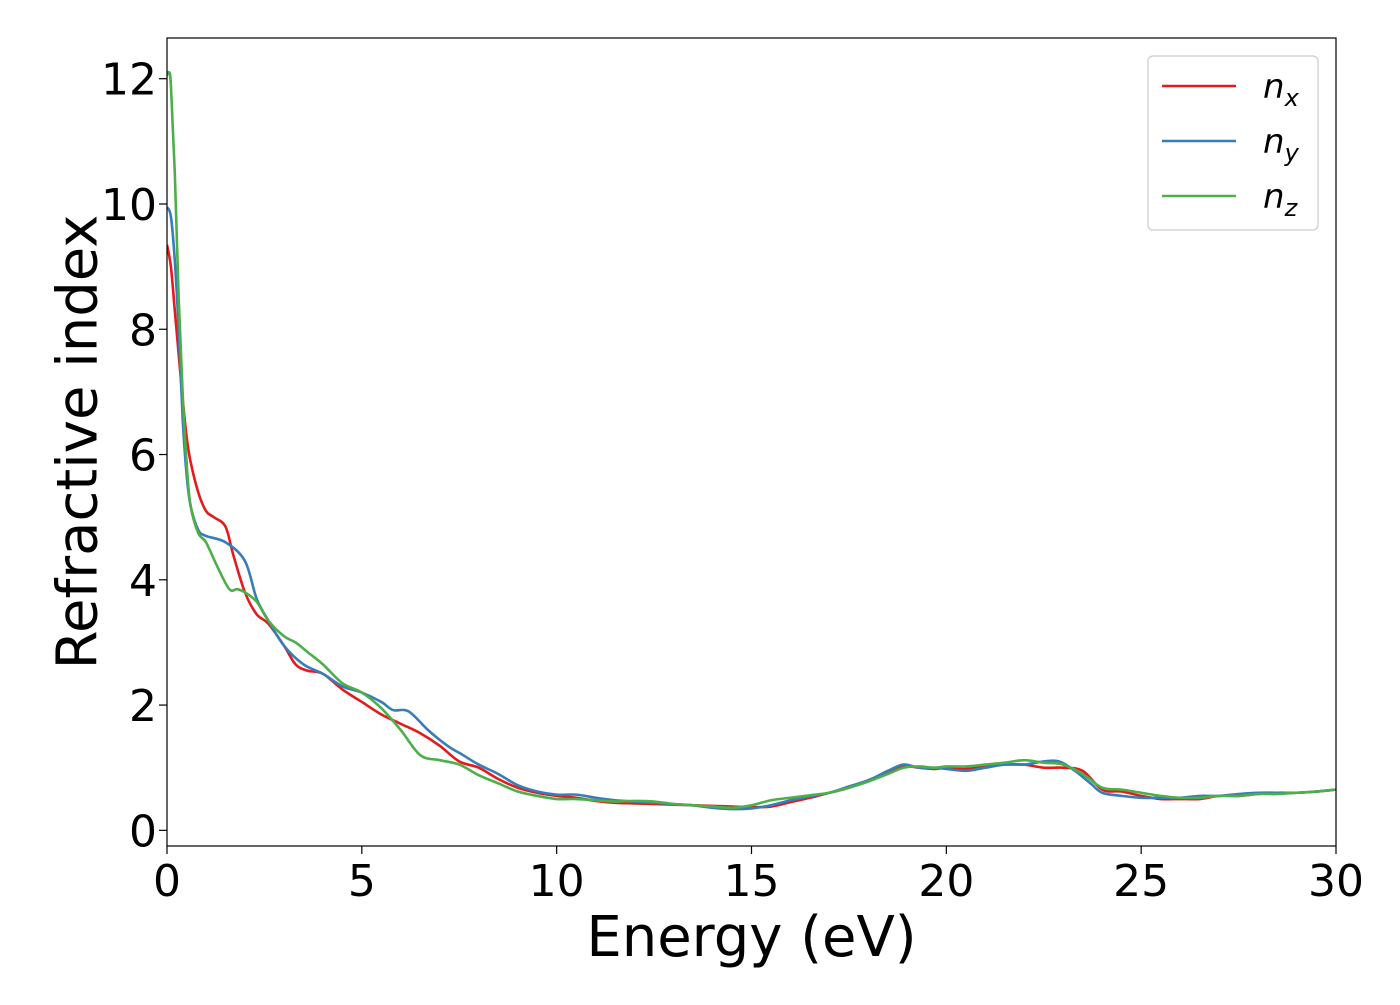  What do you see at coordinates (129, 80) in the screenshot?
I see `y-tick-label: 12` at bounding box center [129, 80].